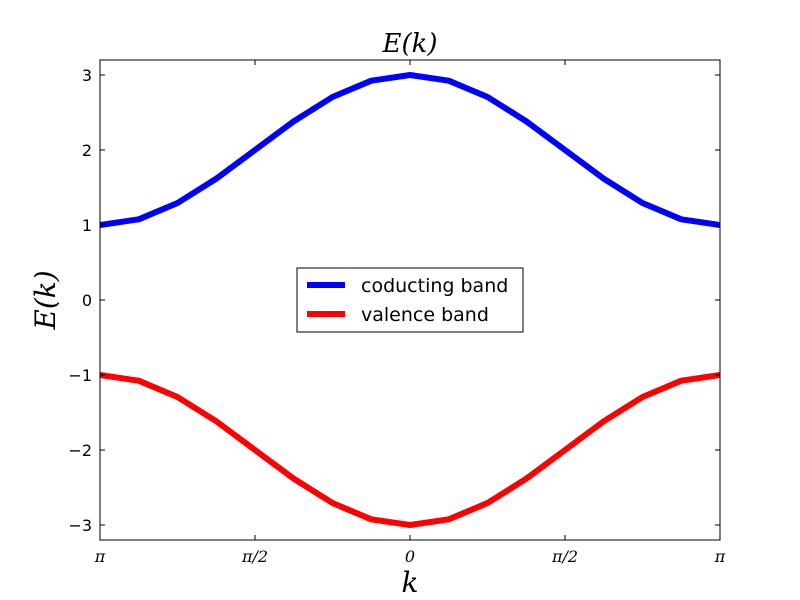 This screenshot has height=600, width=800. I want to click on y-tick-label: −1, so click(80, 375).